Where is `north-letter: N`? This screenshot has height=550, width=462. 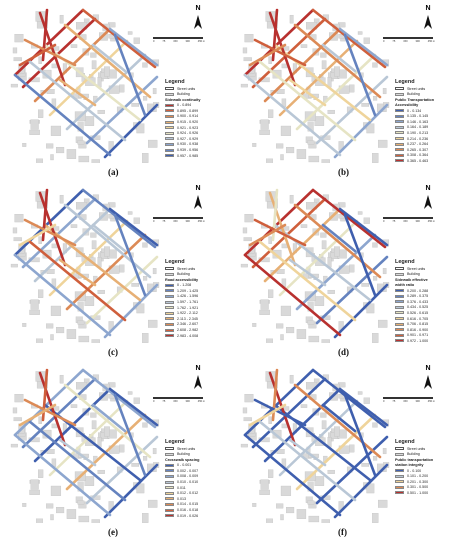 north-letter: N is located at coordinates (198, 188).